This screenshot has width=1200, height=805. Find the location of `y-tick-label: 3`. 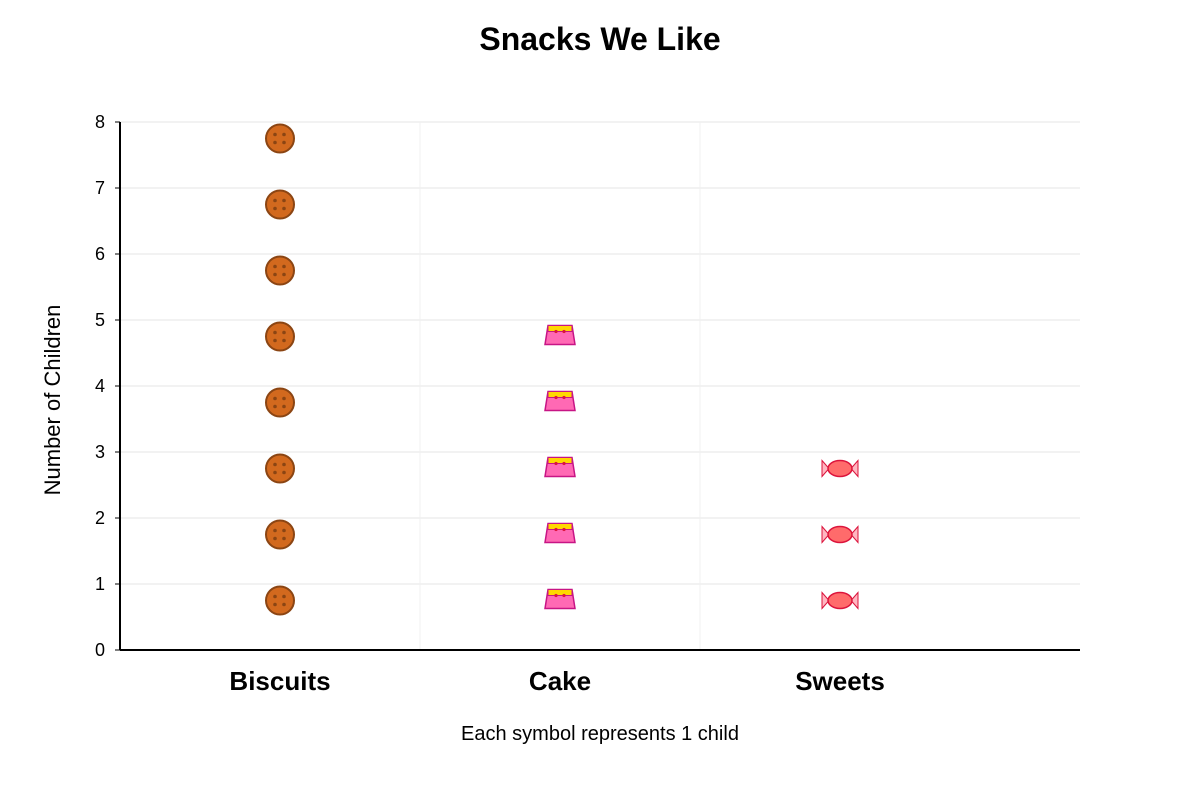

y-tick-label: 3 is located at coordinates (100, 452).